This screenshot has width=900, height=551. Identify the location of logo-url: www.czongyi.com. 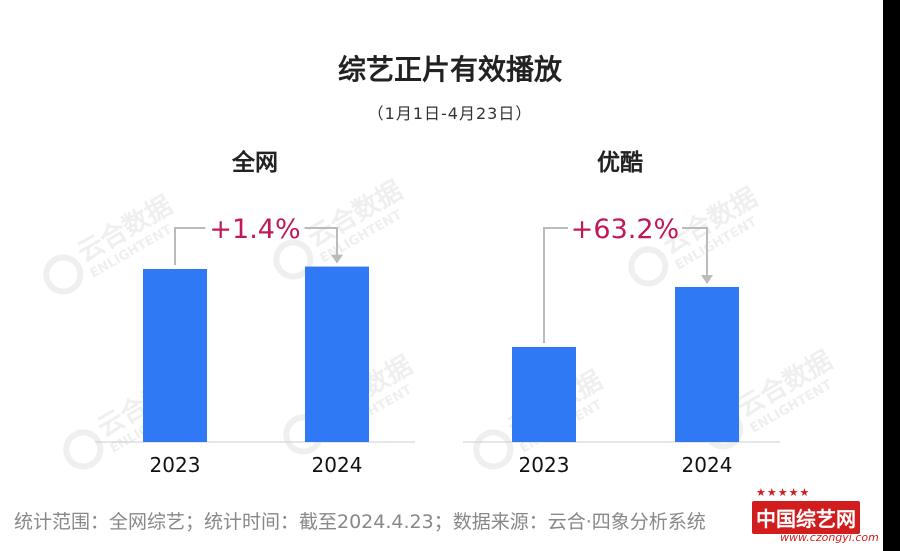
(829, 537).